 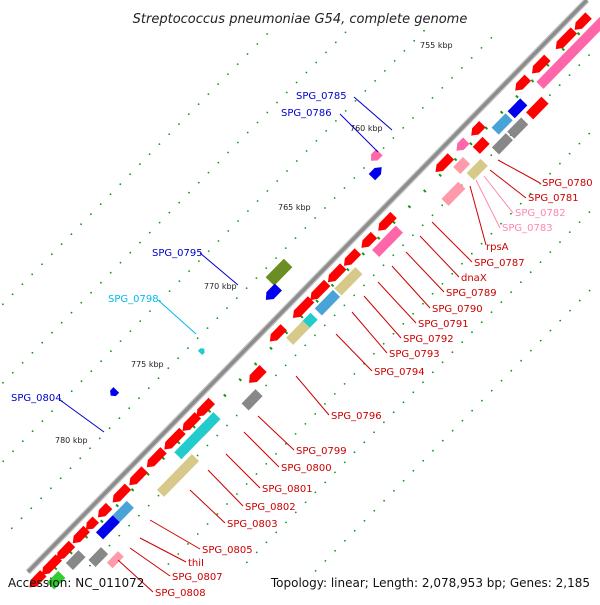 I want to click on gene-label-spg-0785: SPG_0785, so click(x=321, y=96).